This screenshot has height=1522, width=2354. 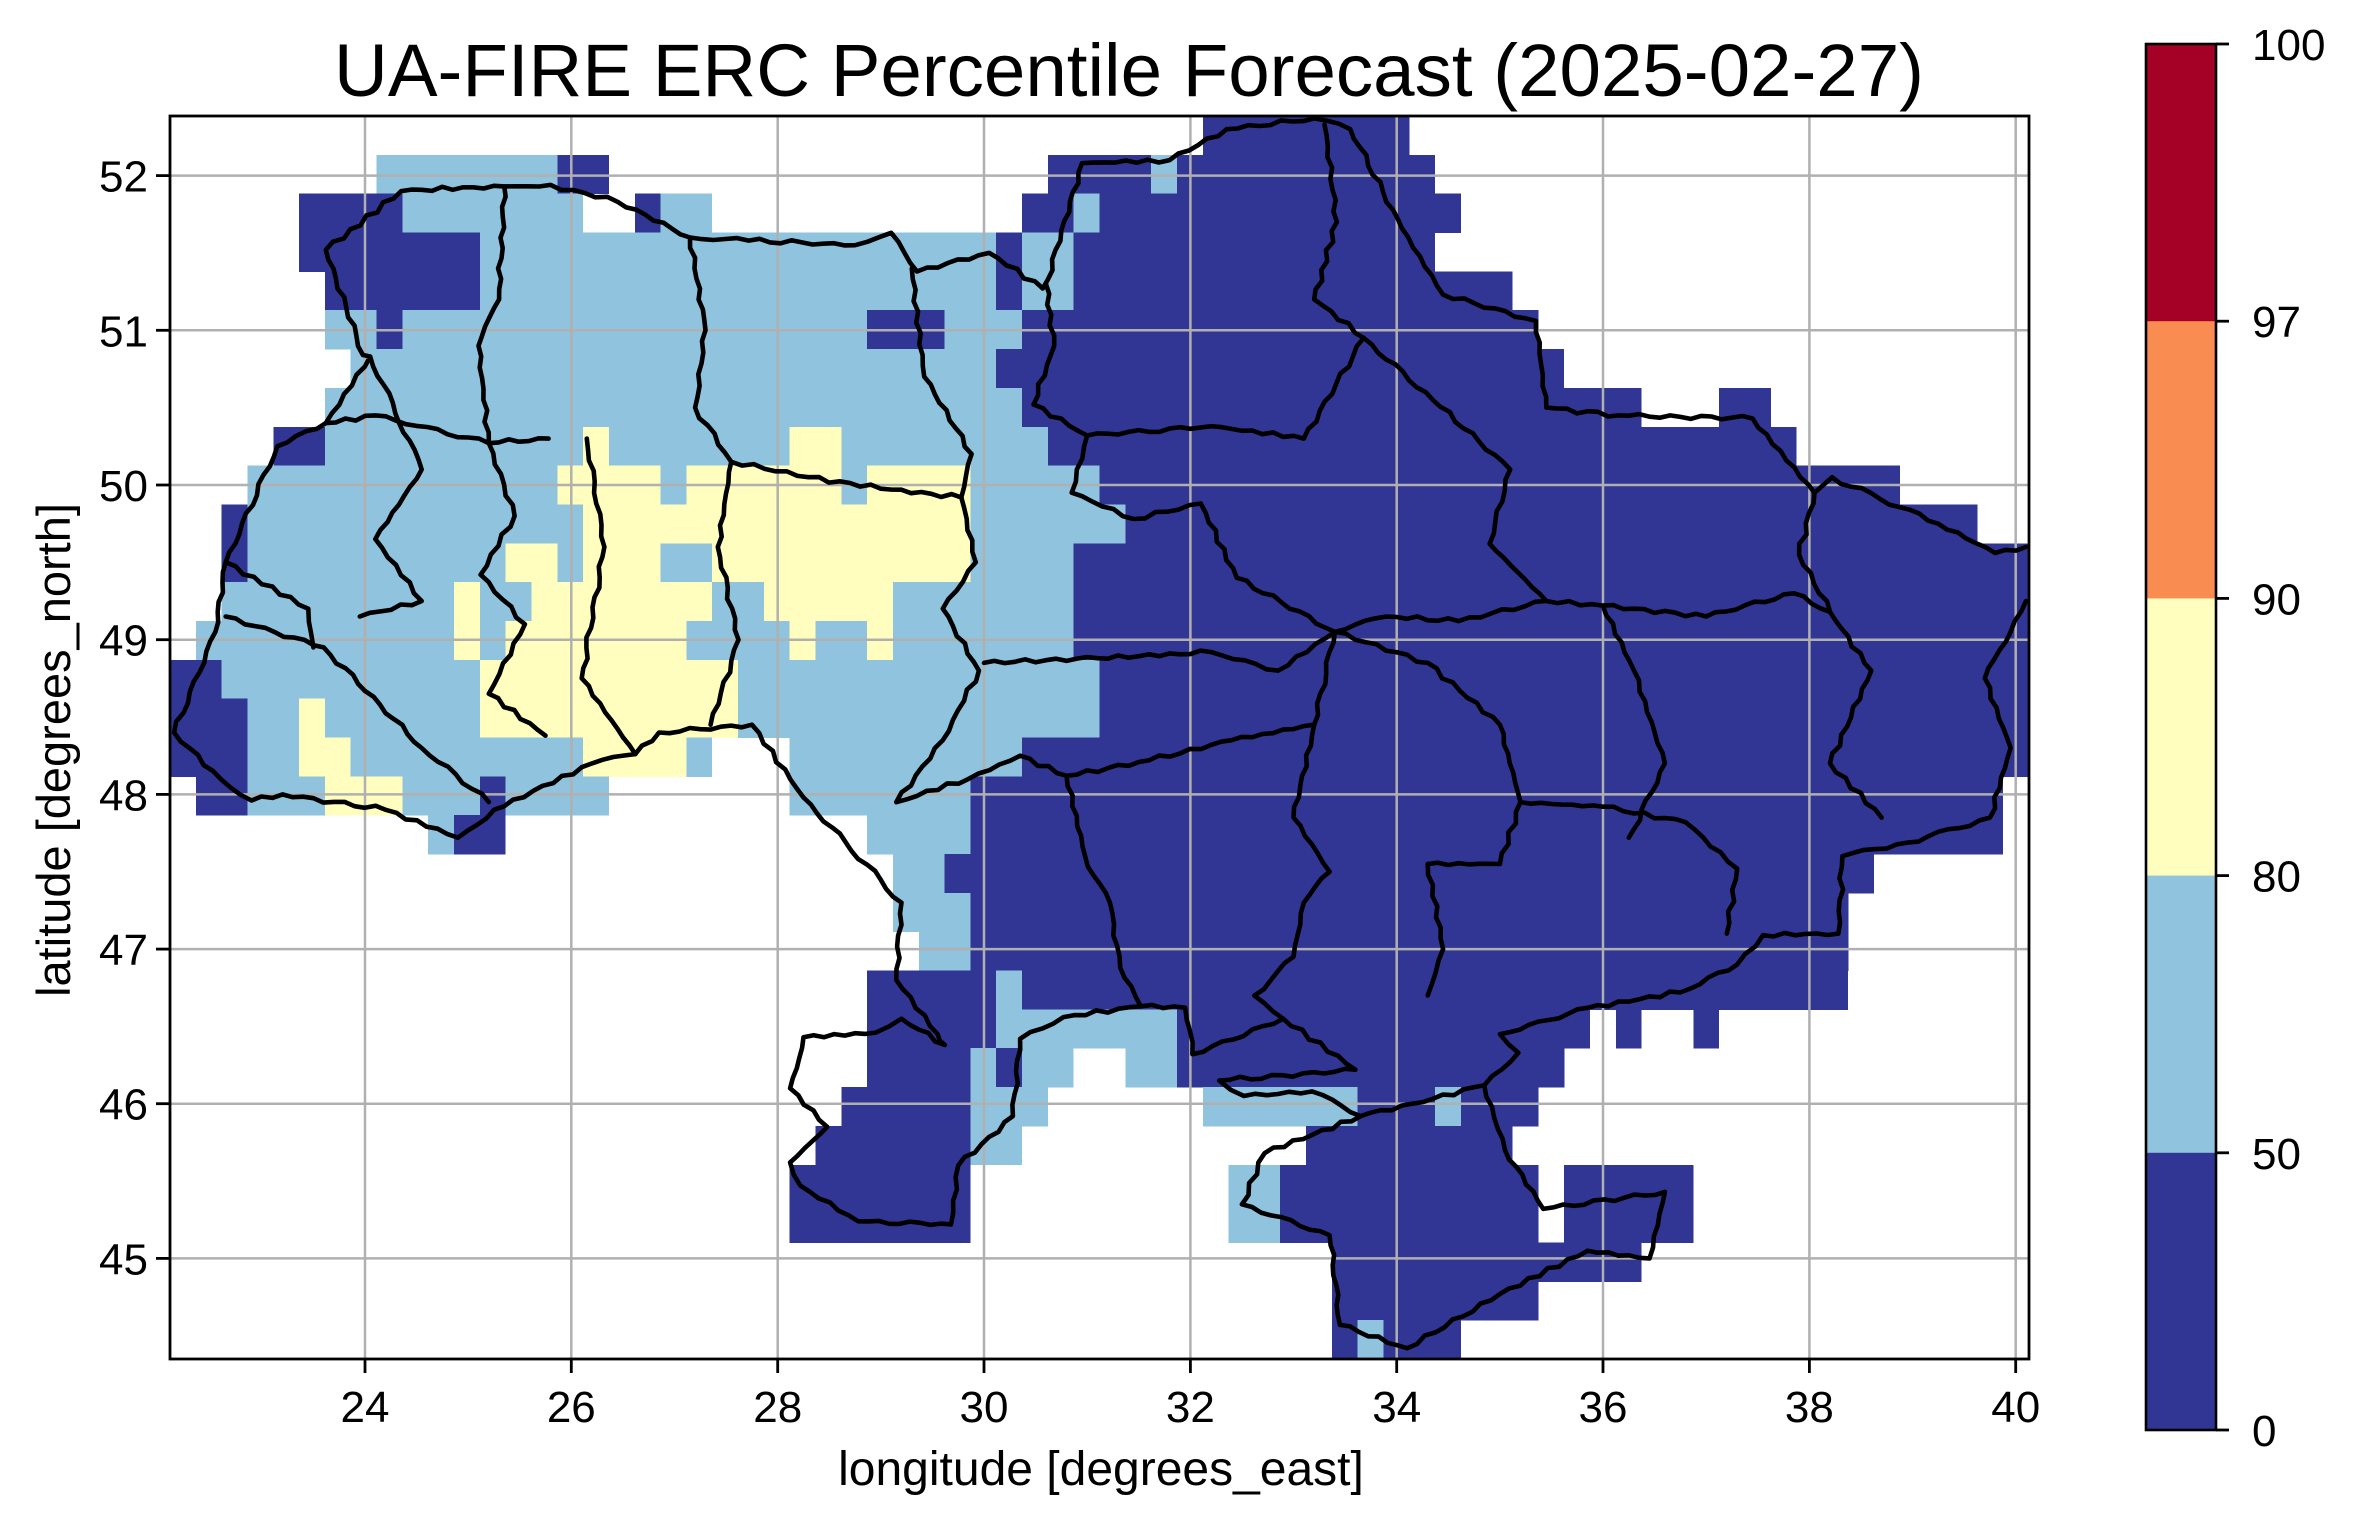 What do you see at coordinates (123, 641) in the screenshot?
I see `svg-text: 49` at bounding box center [123, 641].